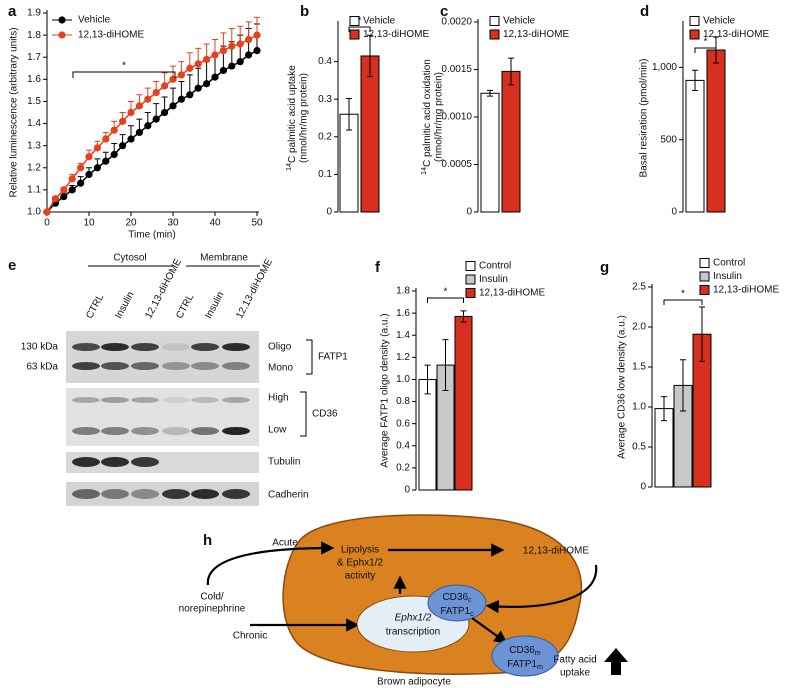 The image size is (800, 688). I want to click on y-tick-label: 1.3, so click(34, 145).